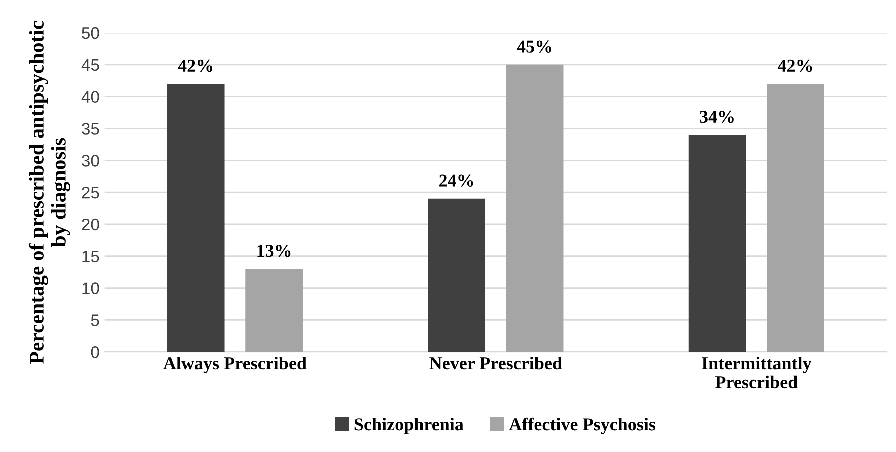 The image size is (896, 452). I want to click on y-tick-label: 15, so click(91, 256).